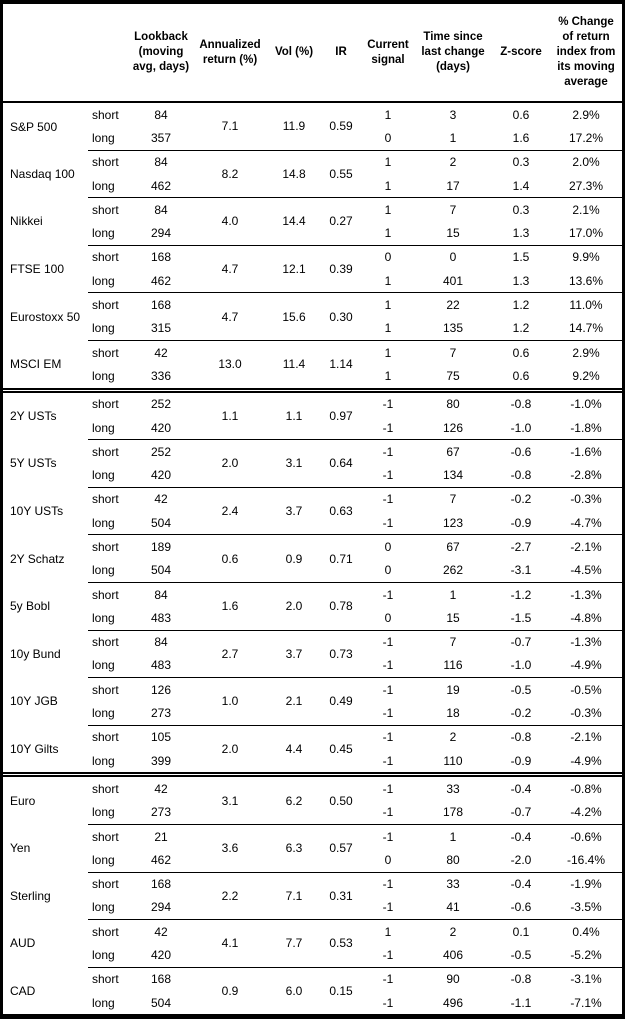 The height and width of the screenshot is (1019, 625). Describe the element at coordinates (161, 137) in the screenshot. I see `lookback-value: 357` at that location.